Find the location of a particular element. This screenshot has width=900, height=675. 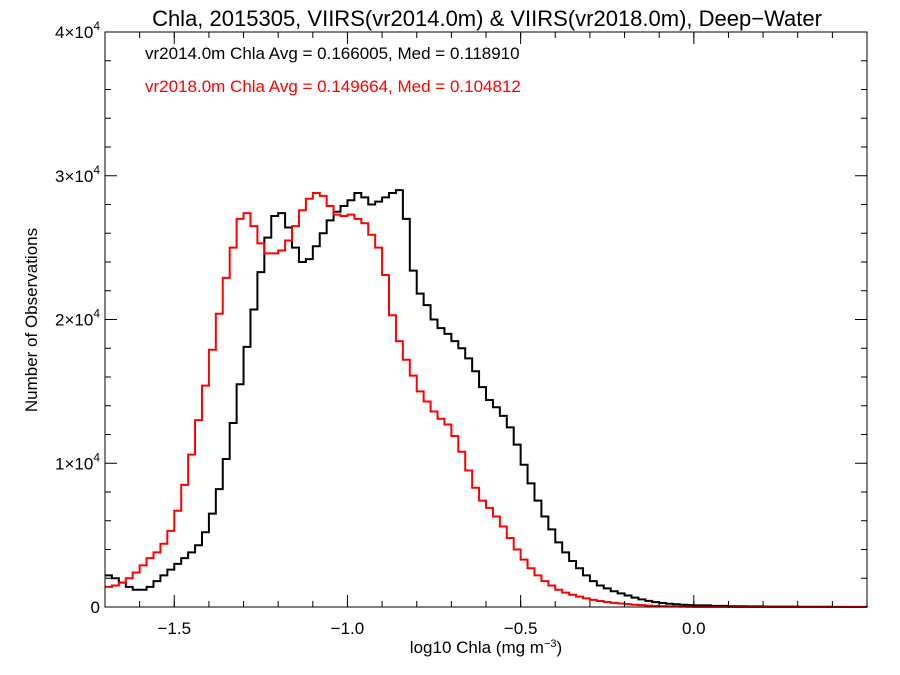

x-tick-label: −0.5 is located at coordinates (521, 628).